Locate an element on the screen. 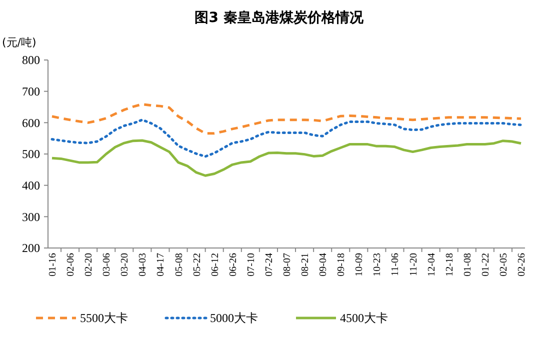 The height and width of the screenshot is (340, 542). y-tick-label: 700 is located at coordinates (31, 91).